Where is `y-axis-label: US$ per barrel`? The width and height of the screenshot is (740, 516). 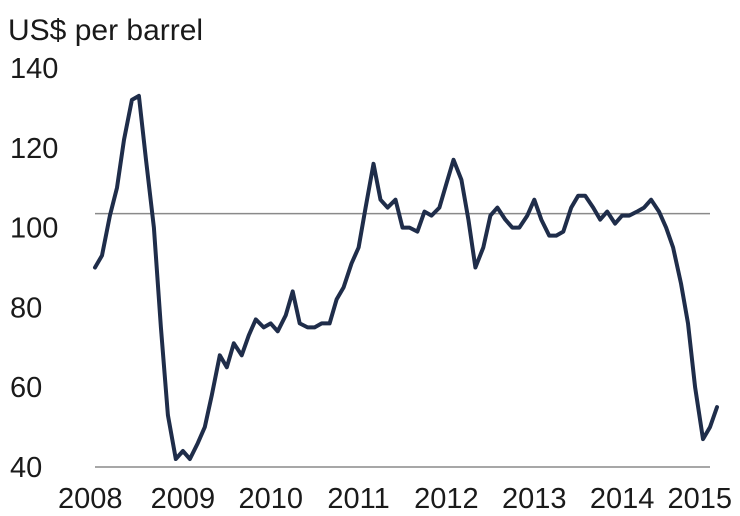 y-axis-label: US$ per barrel is located at coordinates (105, 30).